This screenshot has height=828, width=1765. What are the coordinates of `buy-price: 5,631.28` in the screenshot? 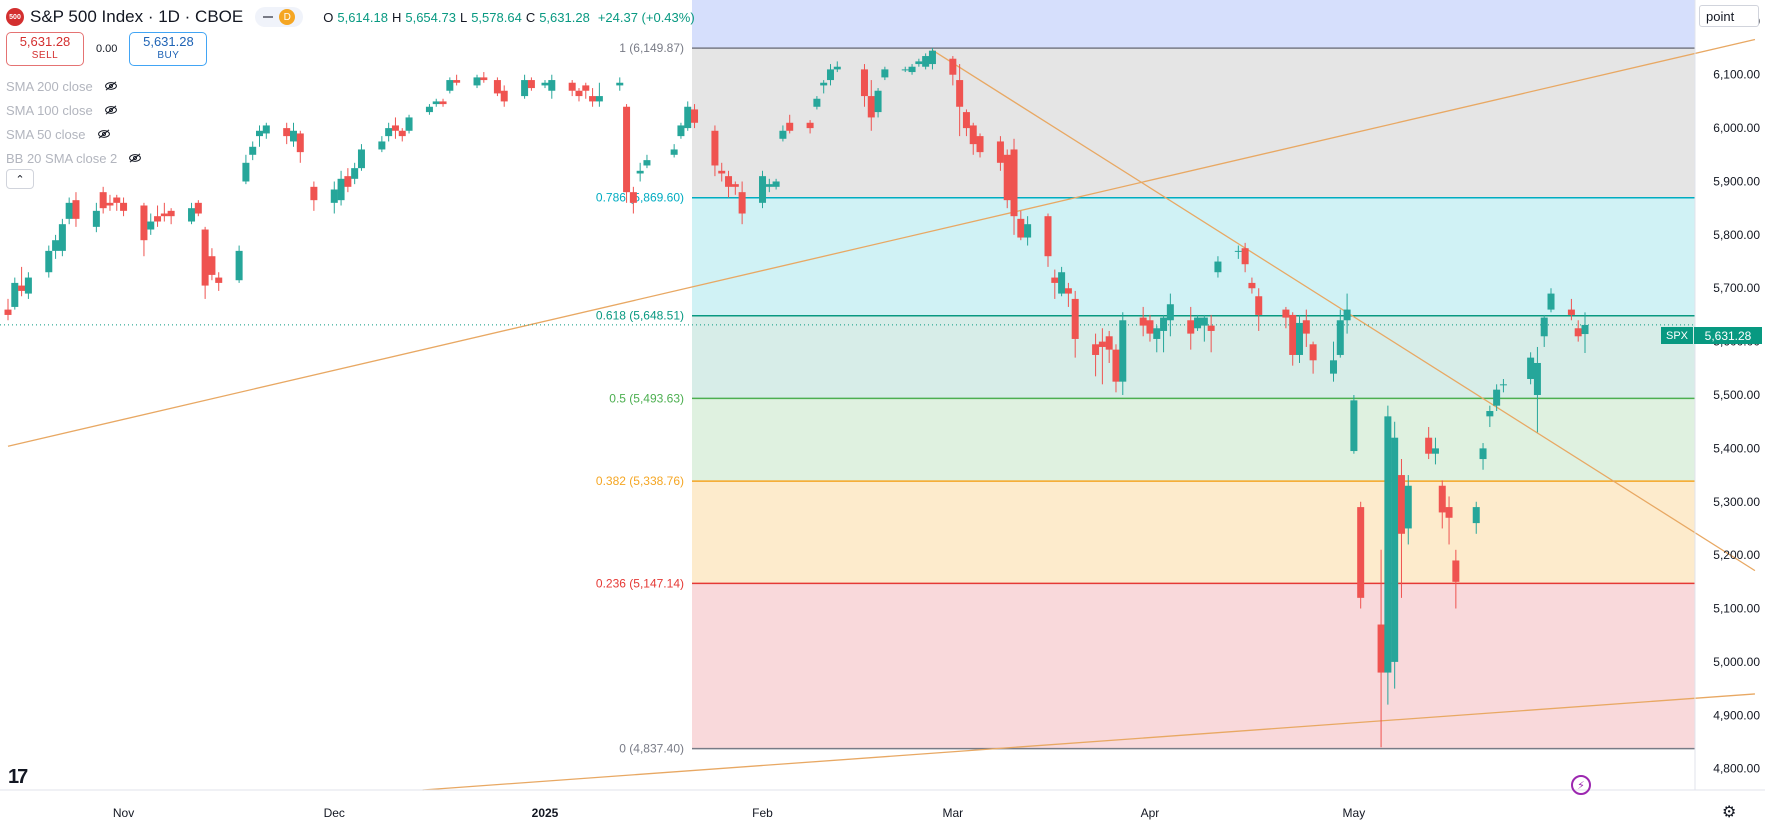 It's located at (168, 41).